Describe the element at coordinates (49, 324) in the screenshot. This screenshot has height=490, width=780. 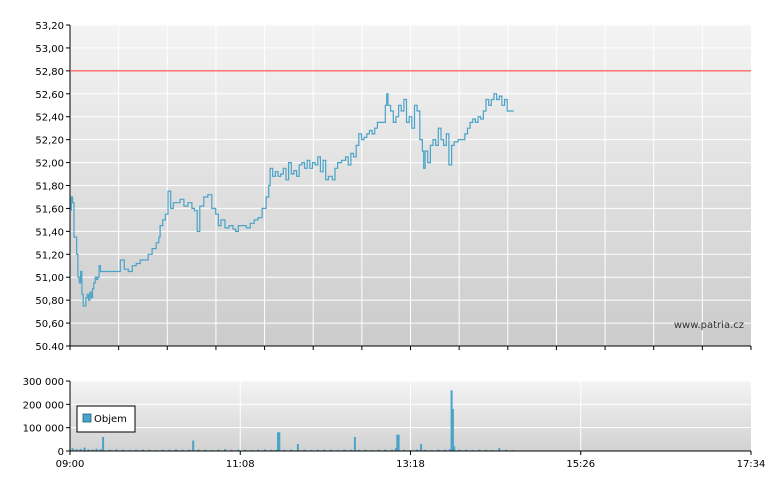
I see `price-y-tick-label: 50,60` at that location.